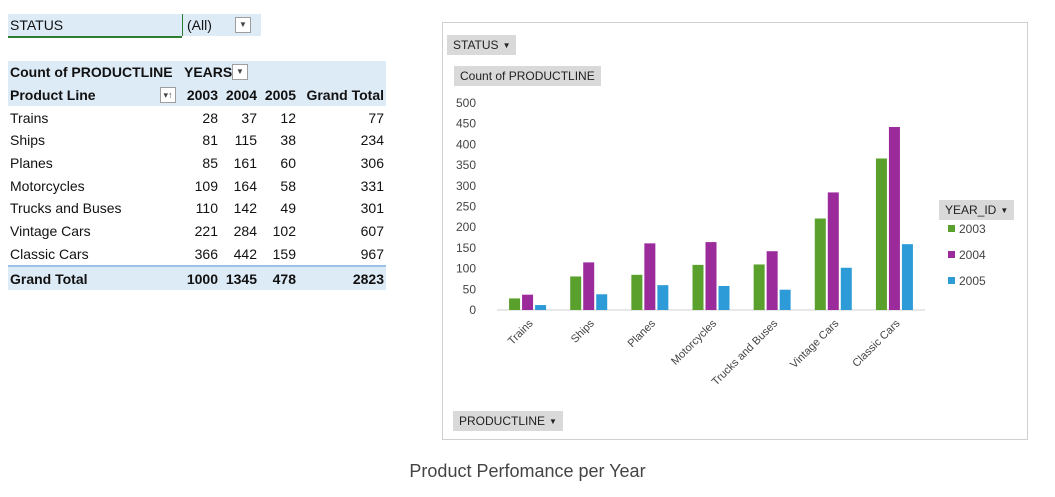 This screenshot has height=497, width=1055. I want to click on grand-total-cell: 478, so click(278, 277).